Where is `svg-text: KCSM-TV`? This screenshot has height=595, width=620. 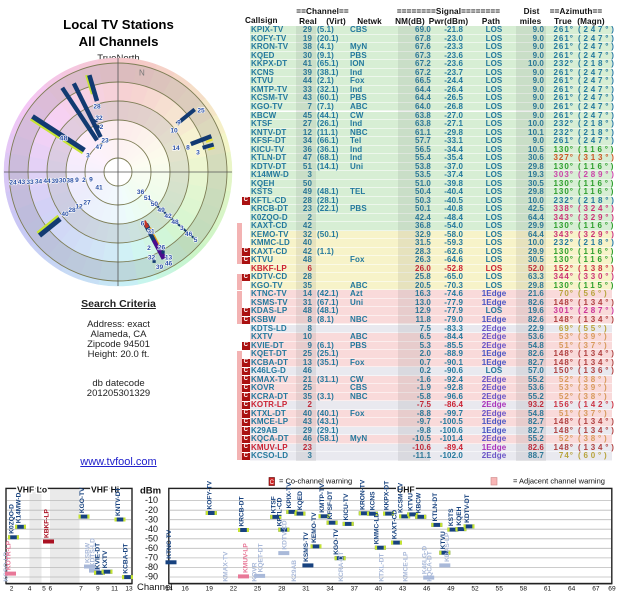
svg-text: KCSM-TV is located at coordinates (401, 497).